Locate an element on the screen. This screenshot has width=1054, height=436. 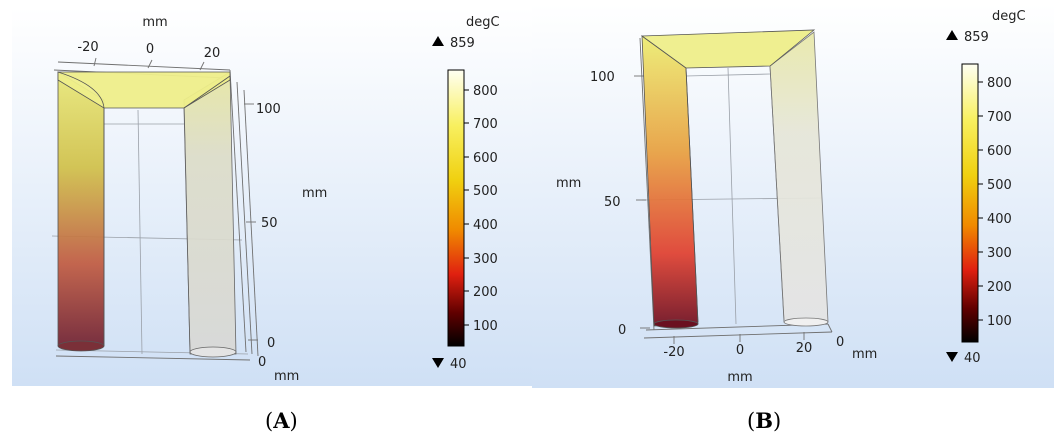
caption-b-letter: B is located at coordinates (764, 420).